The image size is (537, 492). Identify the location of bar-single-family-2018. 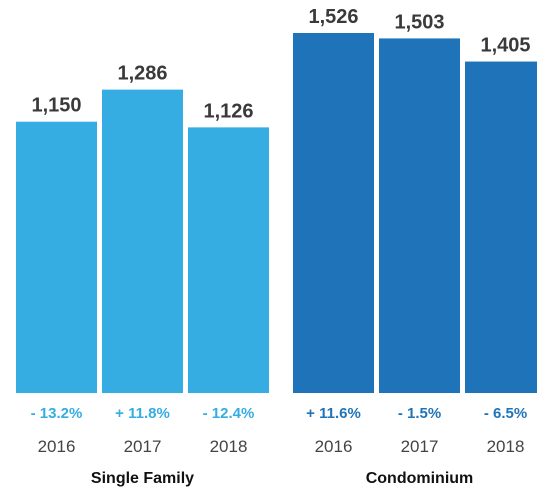
(228, 260).